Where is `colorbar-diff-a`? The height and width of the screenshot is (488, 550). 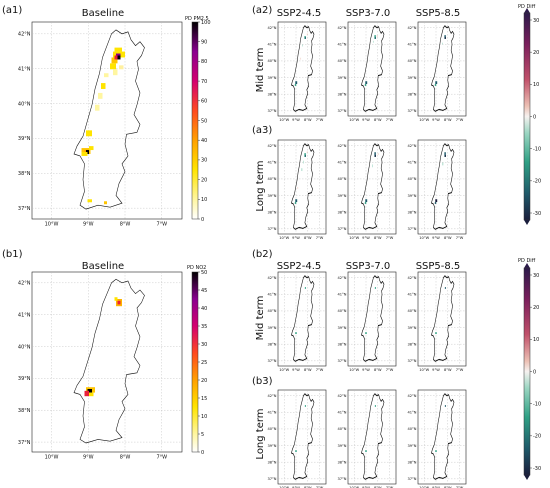 colorbar-diff-a is located at coordinates (527, 116).